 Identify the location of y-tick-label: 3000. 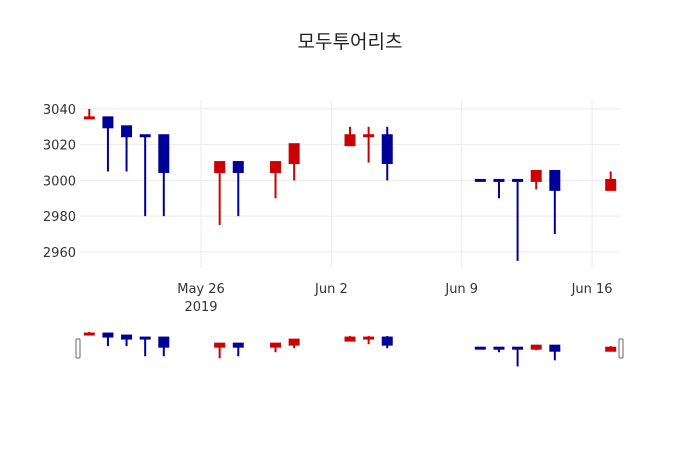
(59, 181).